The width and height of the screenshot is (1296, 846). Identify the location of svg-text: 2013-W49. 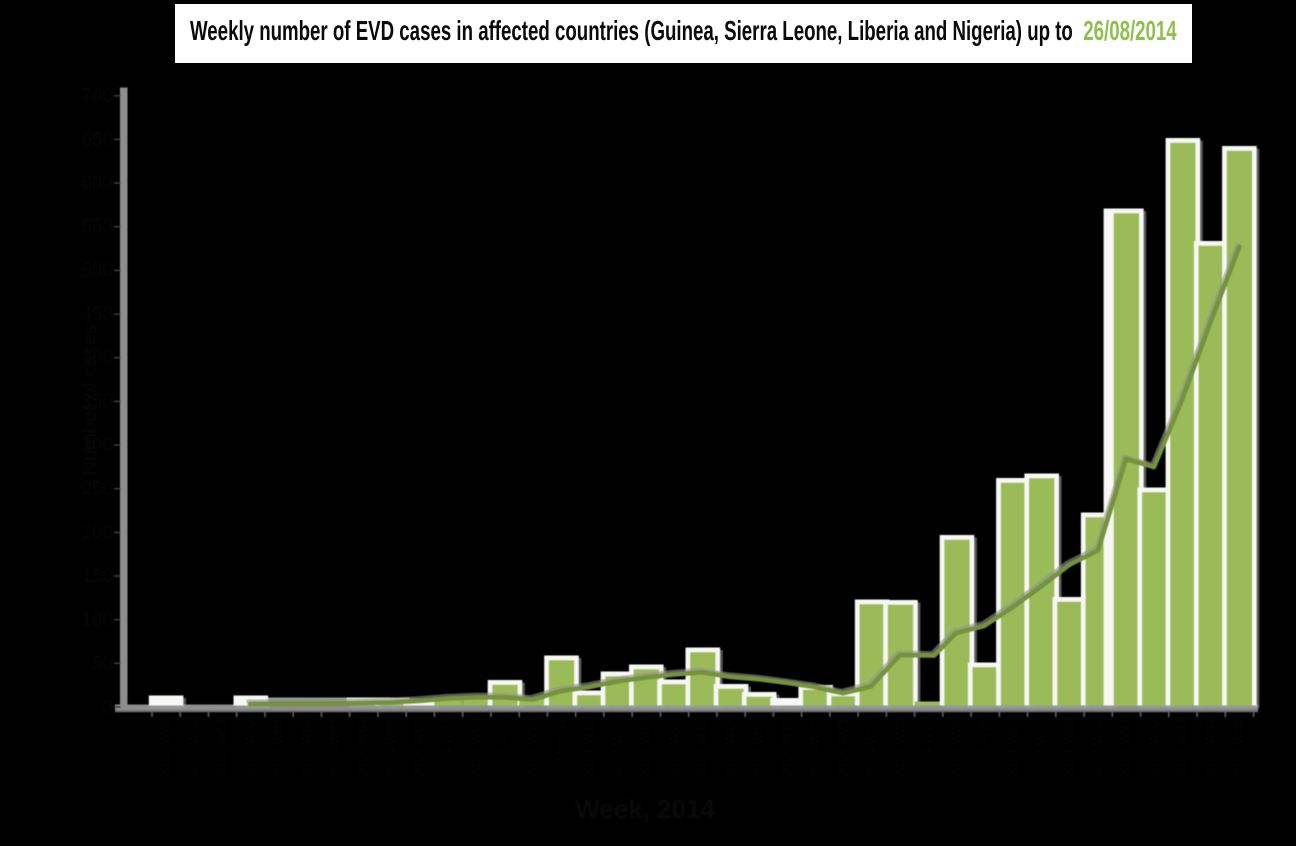
(164, 748).